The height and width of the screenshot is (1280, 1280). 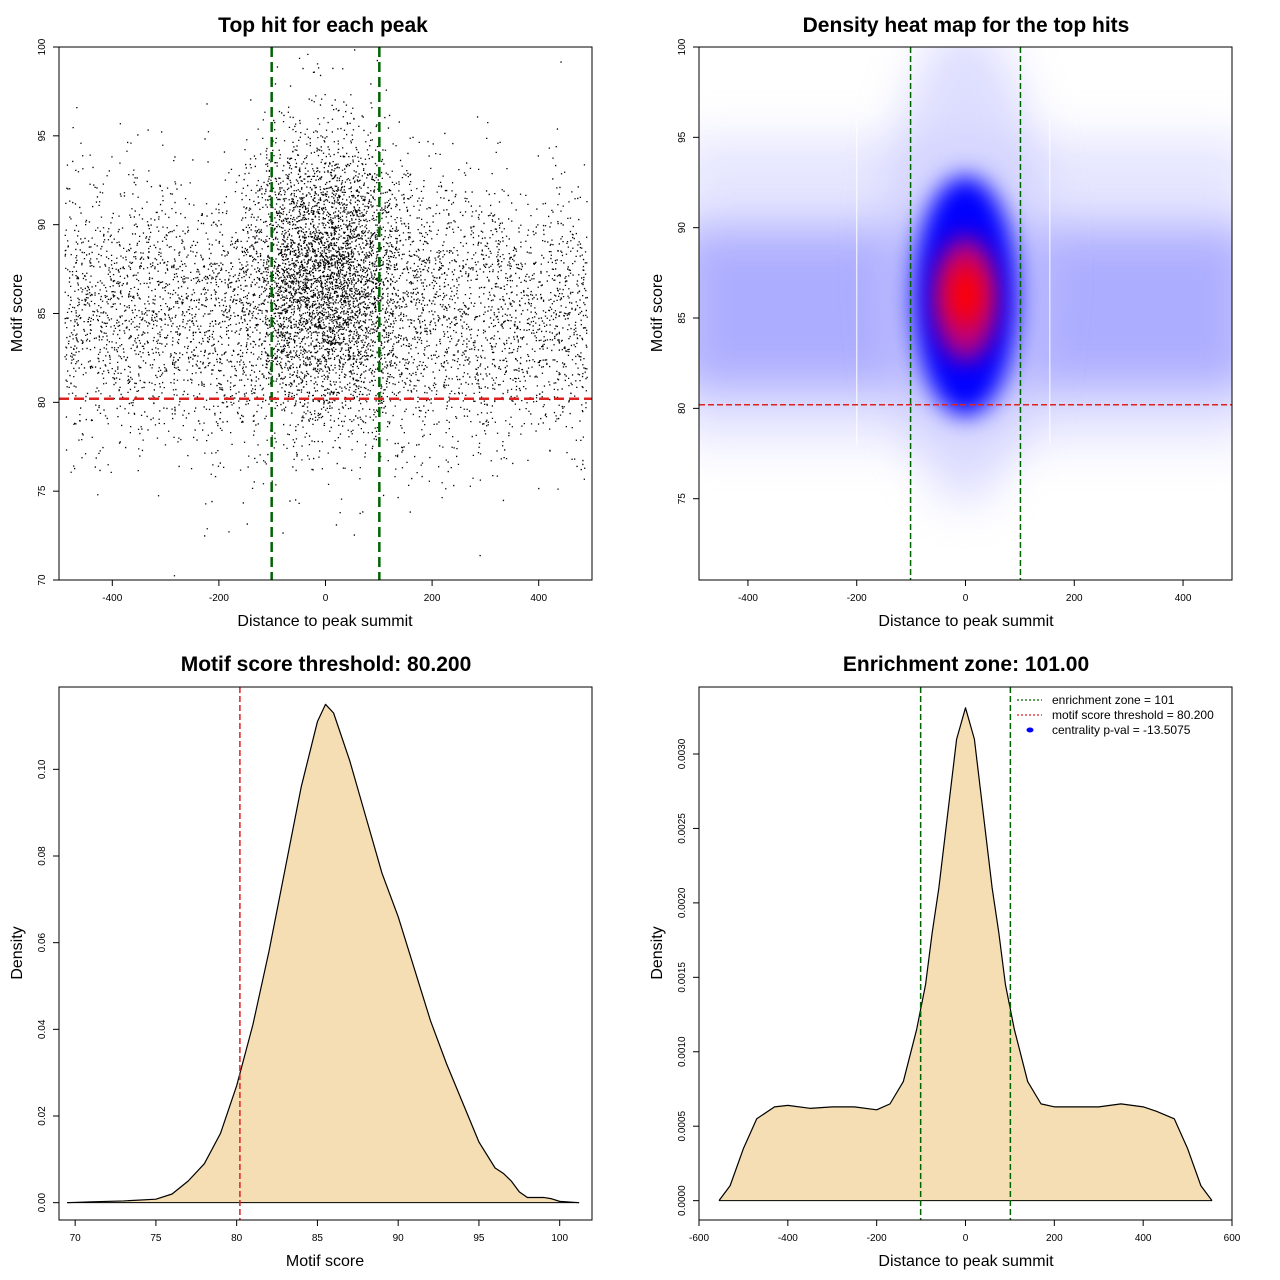 I want to click on y-tick-label: 0.04, so click(x=42, y=1029).